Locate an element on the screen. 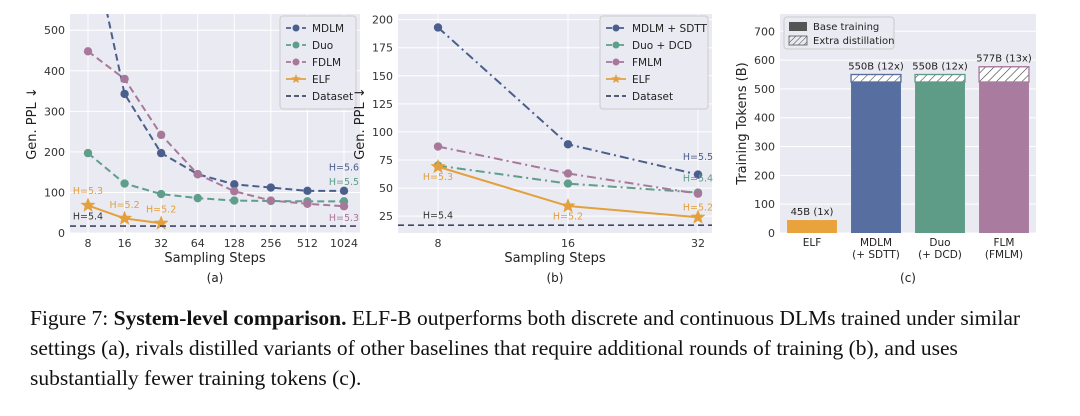 Image resolution: width=1080 pixels, height=416 pixels. x-tick-label: 256 is located at coordinates (270, 243).